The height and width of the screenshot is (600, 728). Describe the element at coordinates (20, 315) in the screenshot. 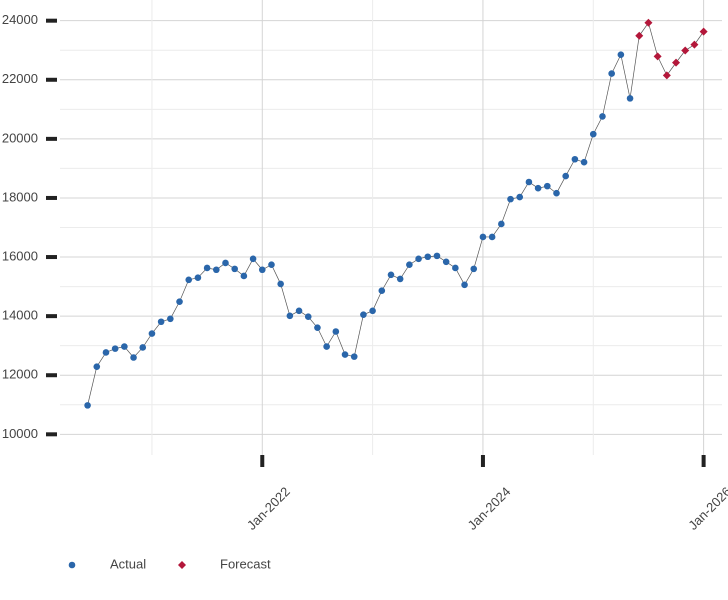

I see `y-tick-label: 14000` at that location.